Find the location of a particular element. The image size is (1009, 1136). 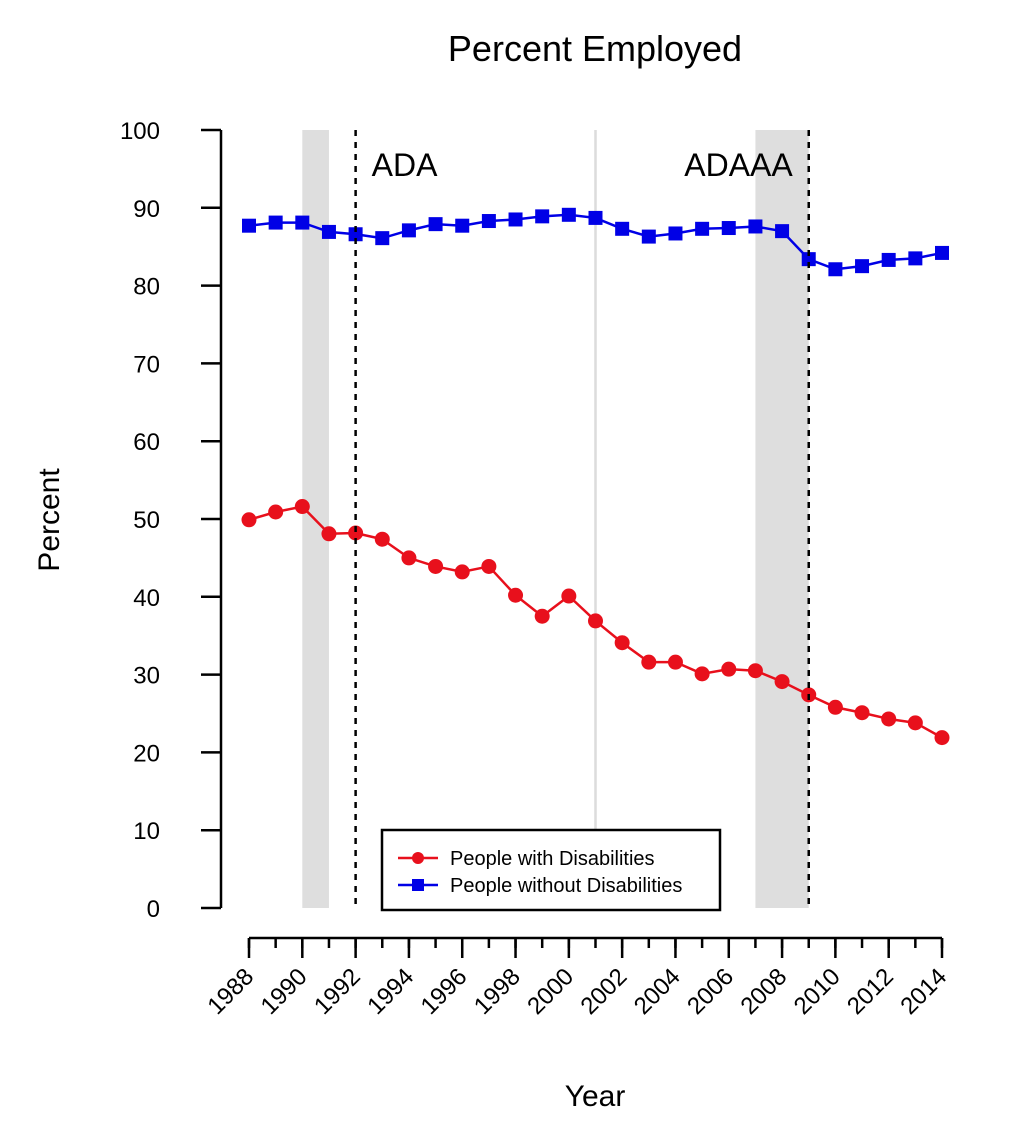

annotation-label: ADA is located at coordinates (405, 165).